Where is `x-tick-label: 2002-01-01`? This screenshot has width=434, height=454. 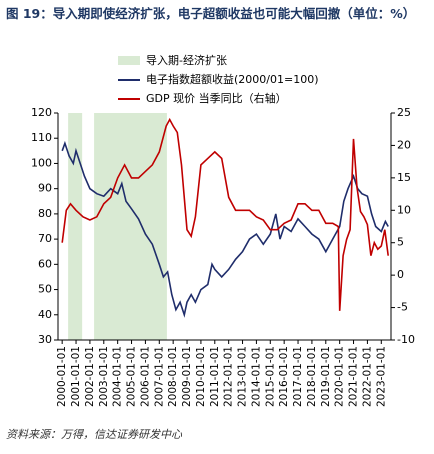
x-tick-label: 2002-01-01 is located at coordinates (90, 376).